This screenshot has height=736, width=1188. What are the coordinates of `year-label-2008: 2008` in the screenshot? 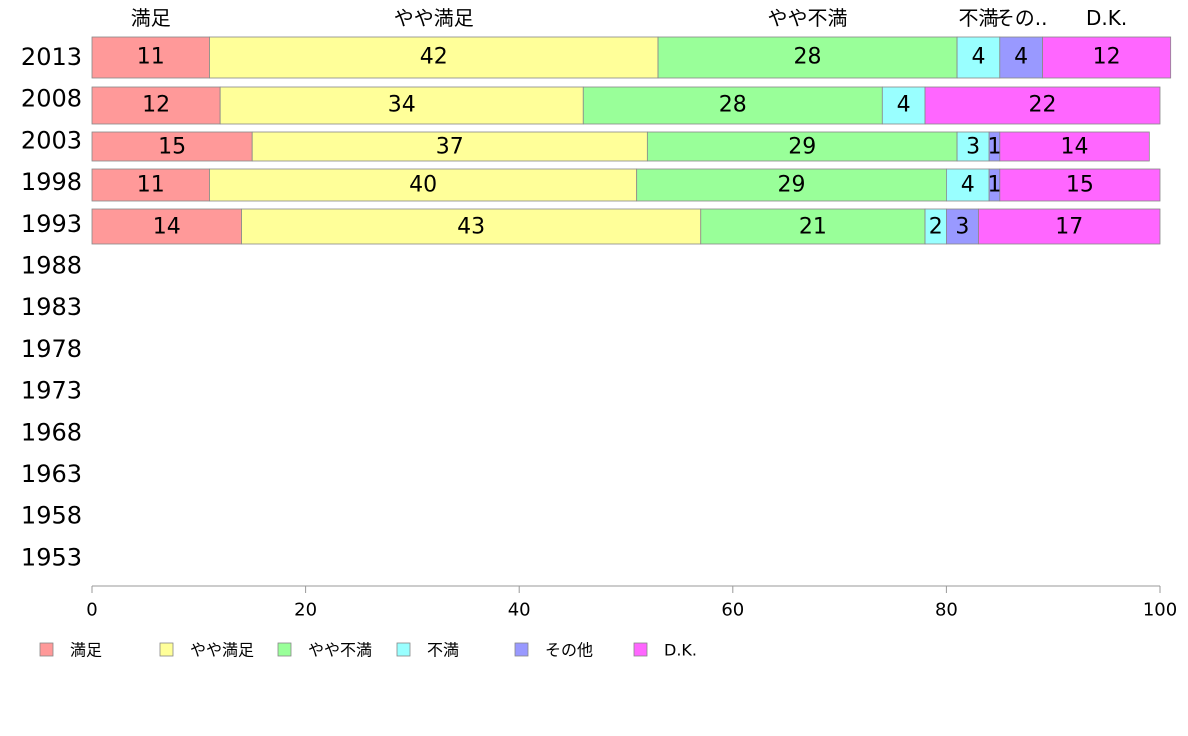 It's located at (51, 99).